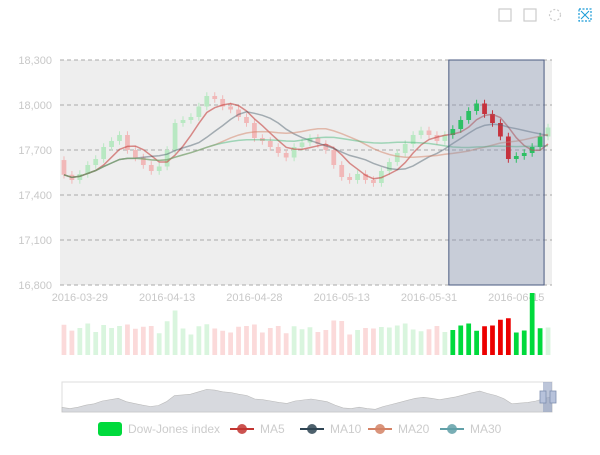  I want to click on legend-label: MA10, so click(346, 429).